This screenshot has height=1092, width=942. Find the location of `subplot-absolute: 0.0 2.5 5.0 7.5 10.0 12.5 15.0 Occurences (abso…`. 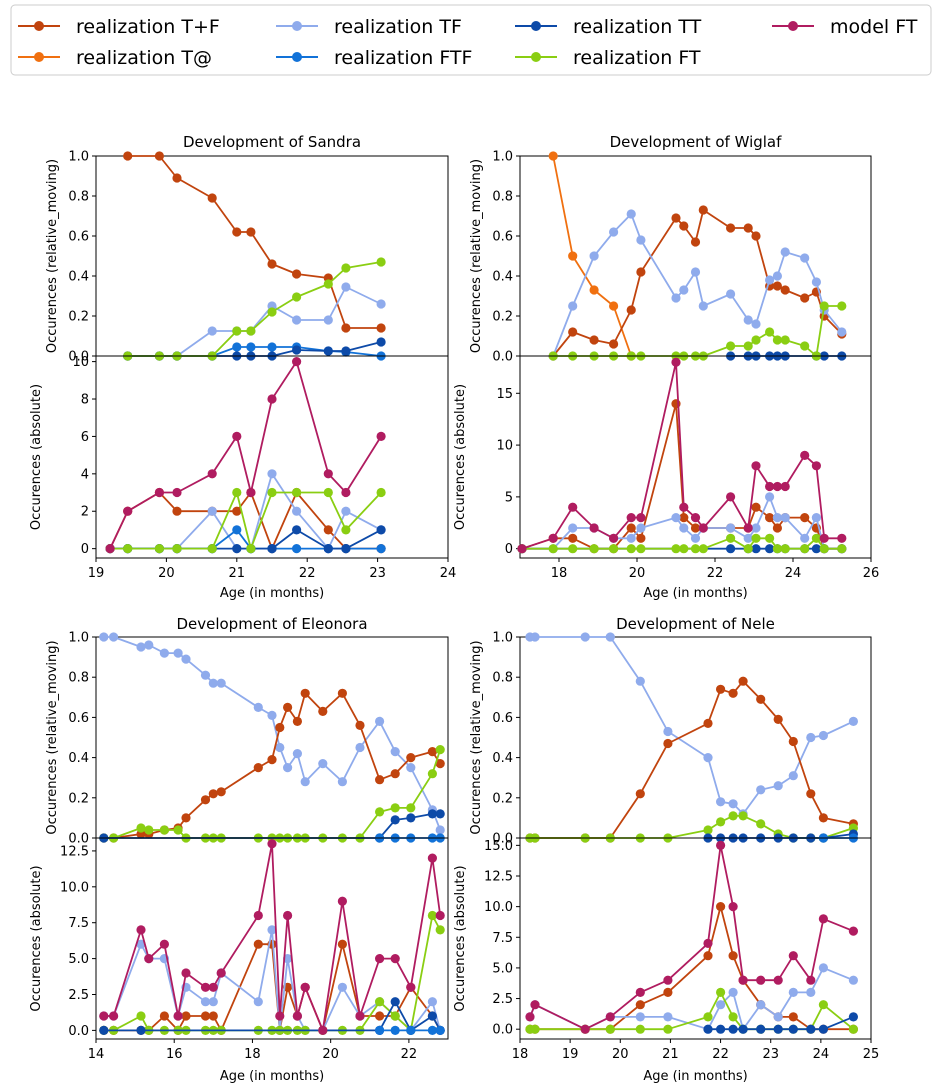

subplot-absolute: 0.0 2.5 5.0 7.5 10.0 12.5 15.0 Occurences (abso… is located at coordinates (662, 938).